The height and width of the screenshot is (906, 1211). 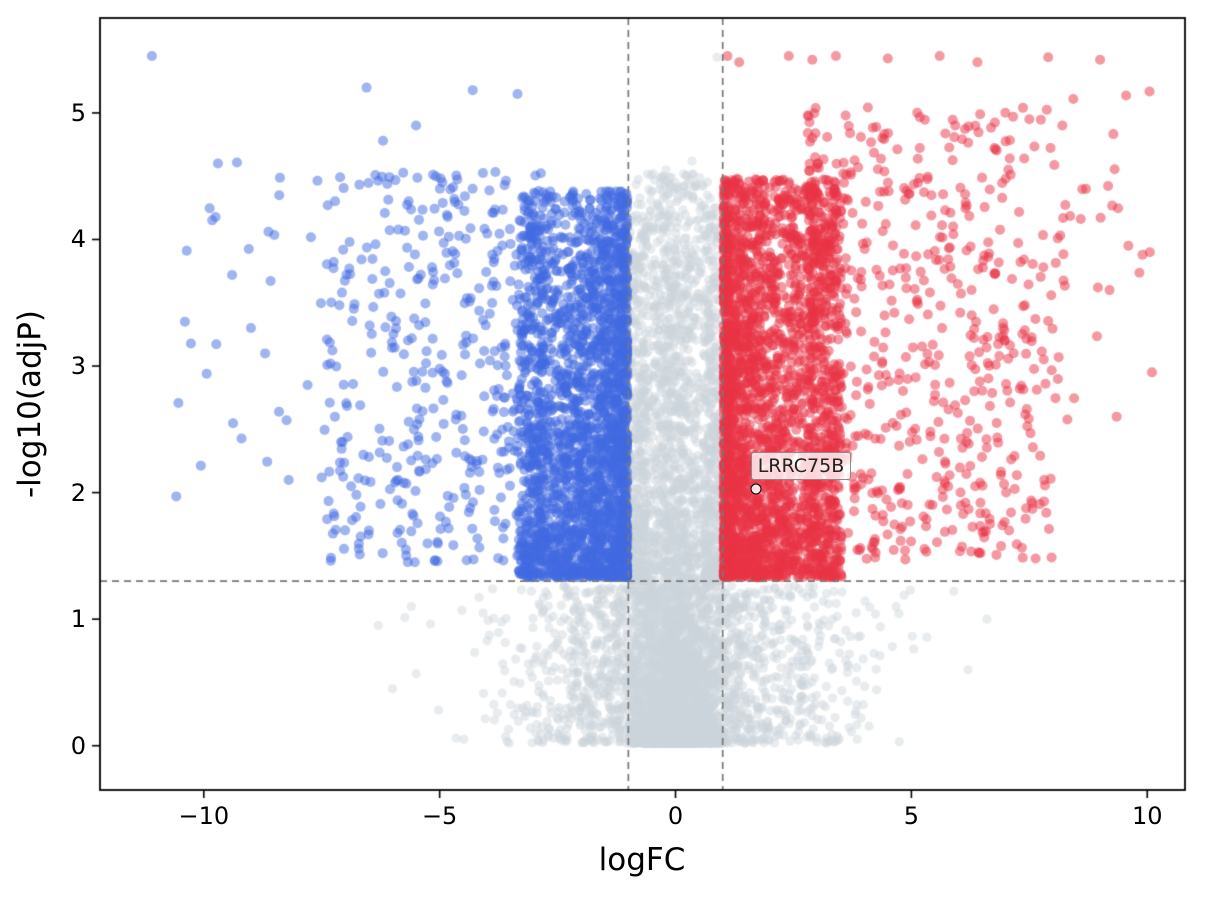 What do you see at coordinates (911, 816) in the screenshot?
I see `x-tick-label: 5` at bounding box center [911, 816].